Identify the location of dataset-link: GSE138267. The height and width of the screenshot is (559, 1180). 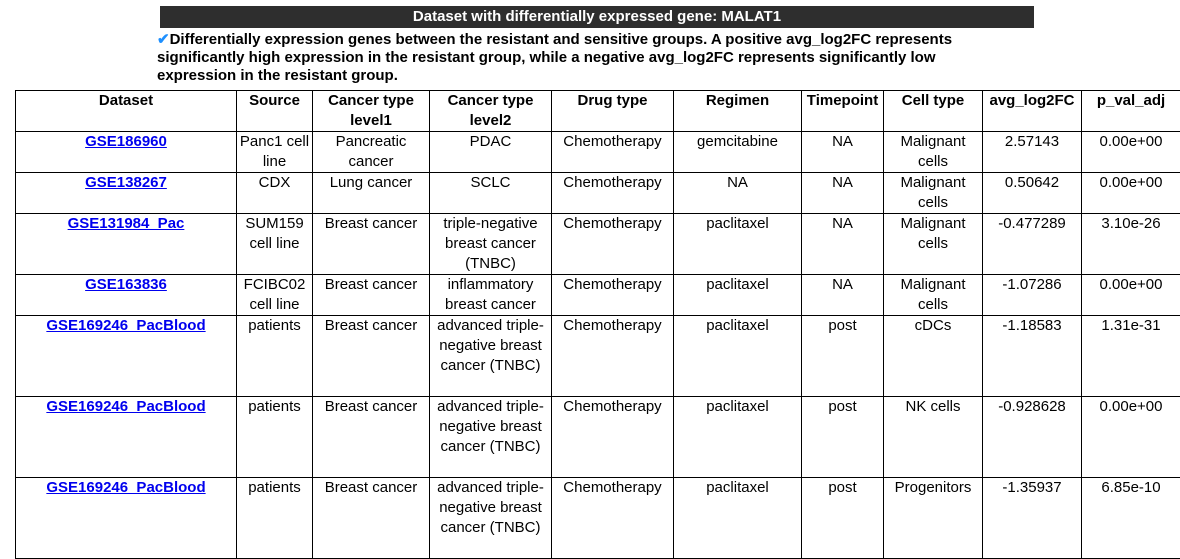
(126, 182).